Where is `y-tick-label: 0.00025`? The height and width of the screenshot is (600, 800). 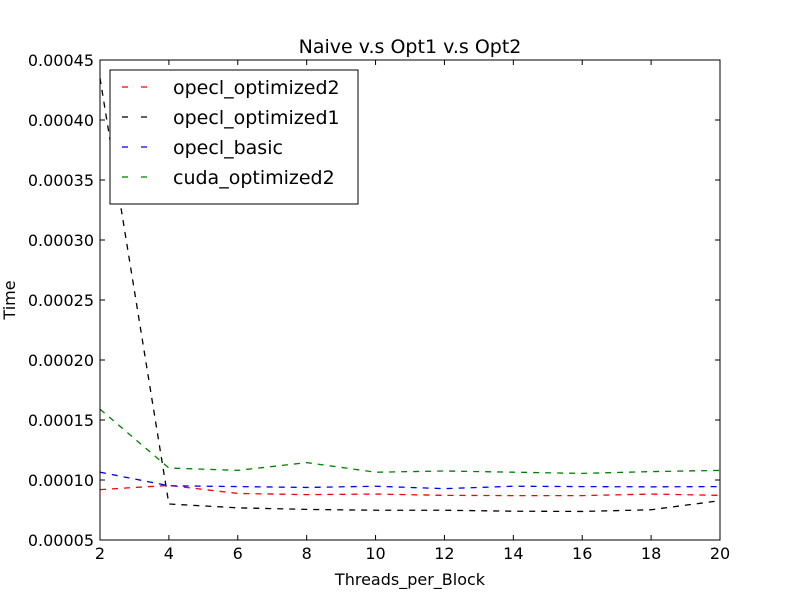 y-tick-label: 0.00025 is located at coordinates (61, 300).